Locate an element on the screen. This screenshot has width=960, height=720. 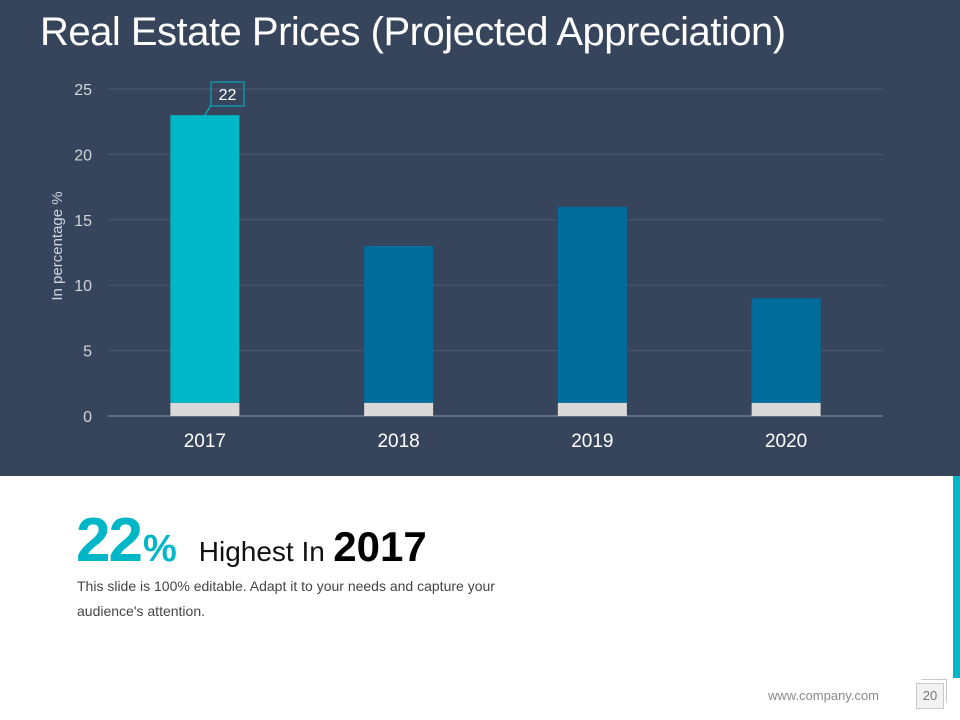
callout-label: 22 is located at coordinates (228, 95).